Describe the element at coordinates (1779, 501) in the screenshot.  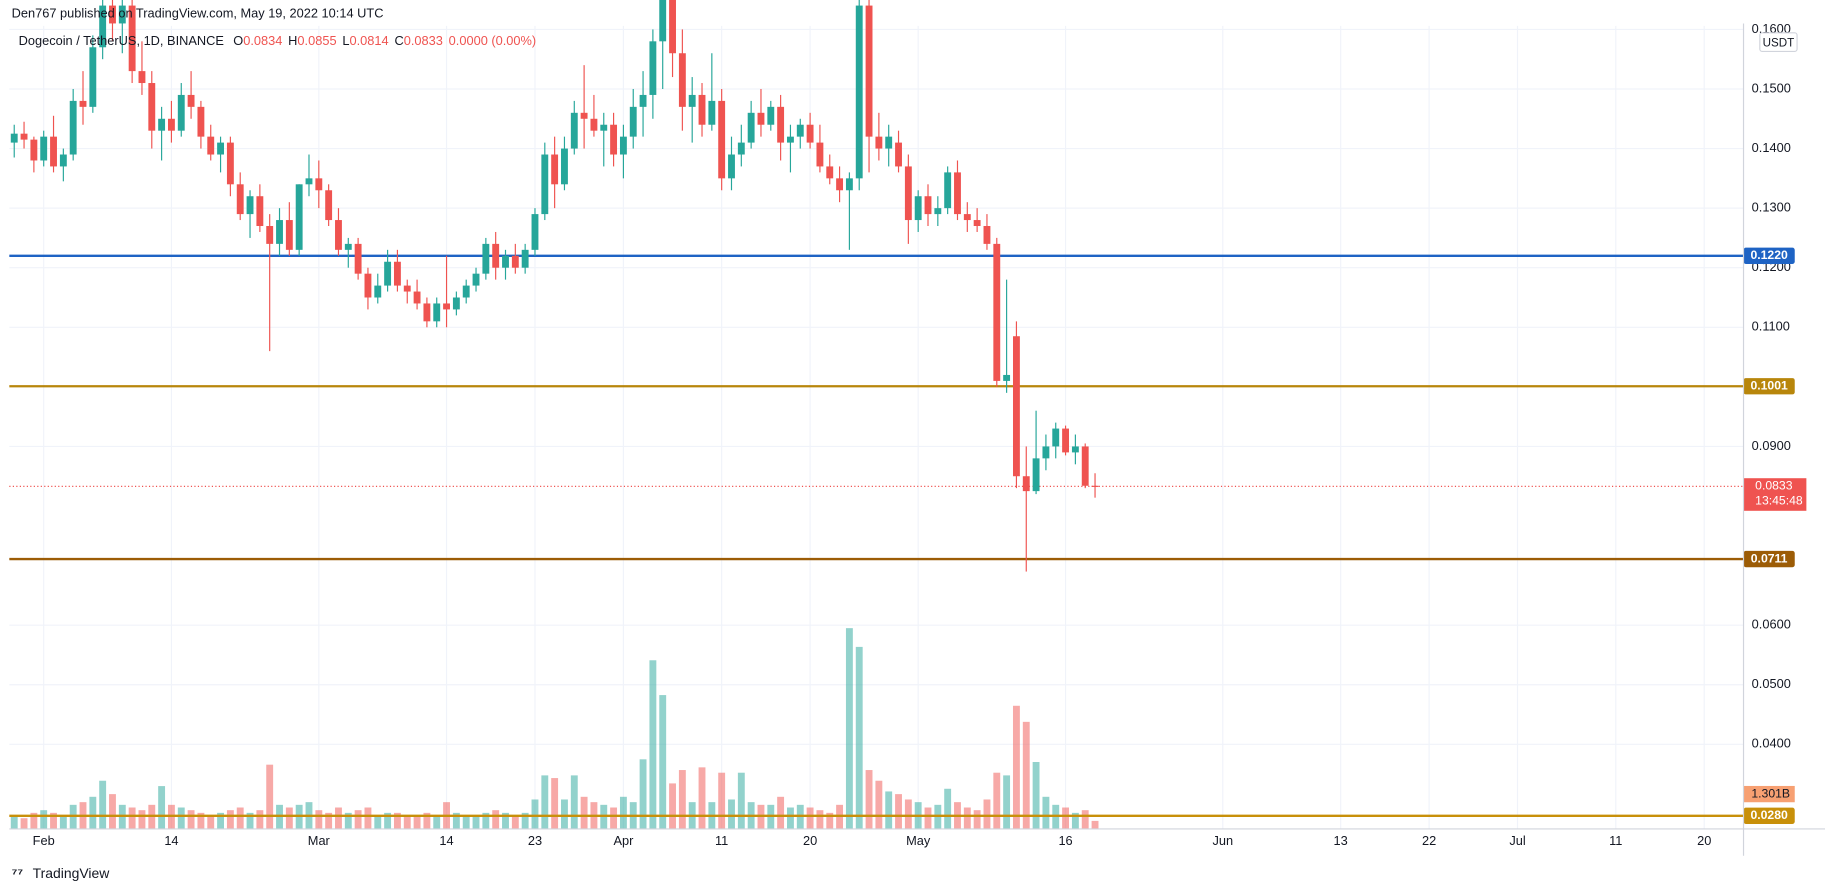
I see `countdown-label: 13:45:48` at that location.